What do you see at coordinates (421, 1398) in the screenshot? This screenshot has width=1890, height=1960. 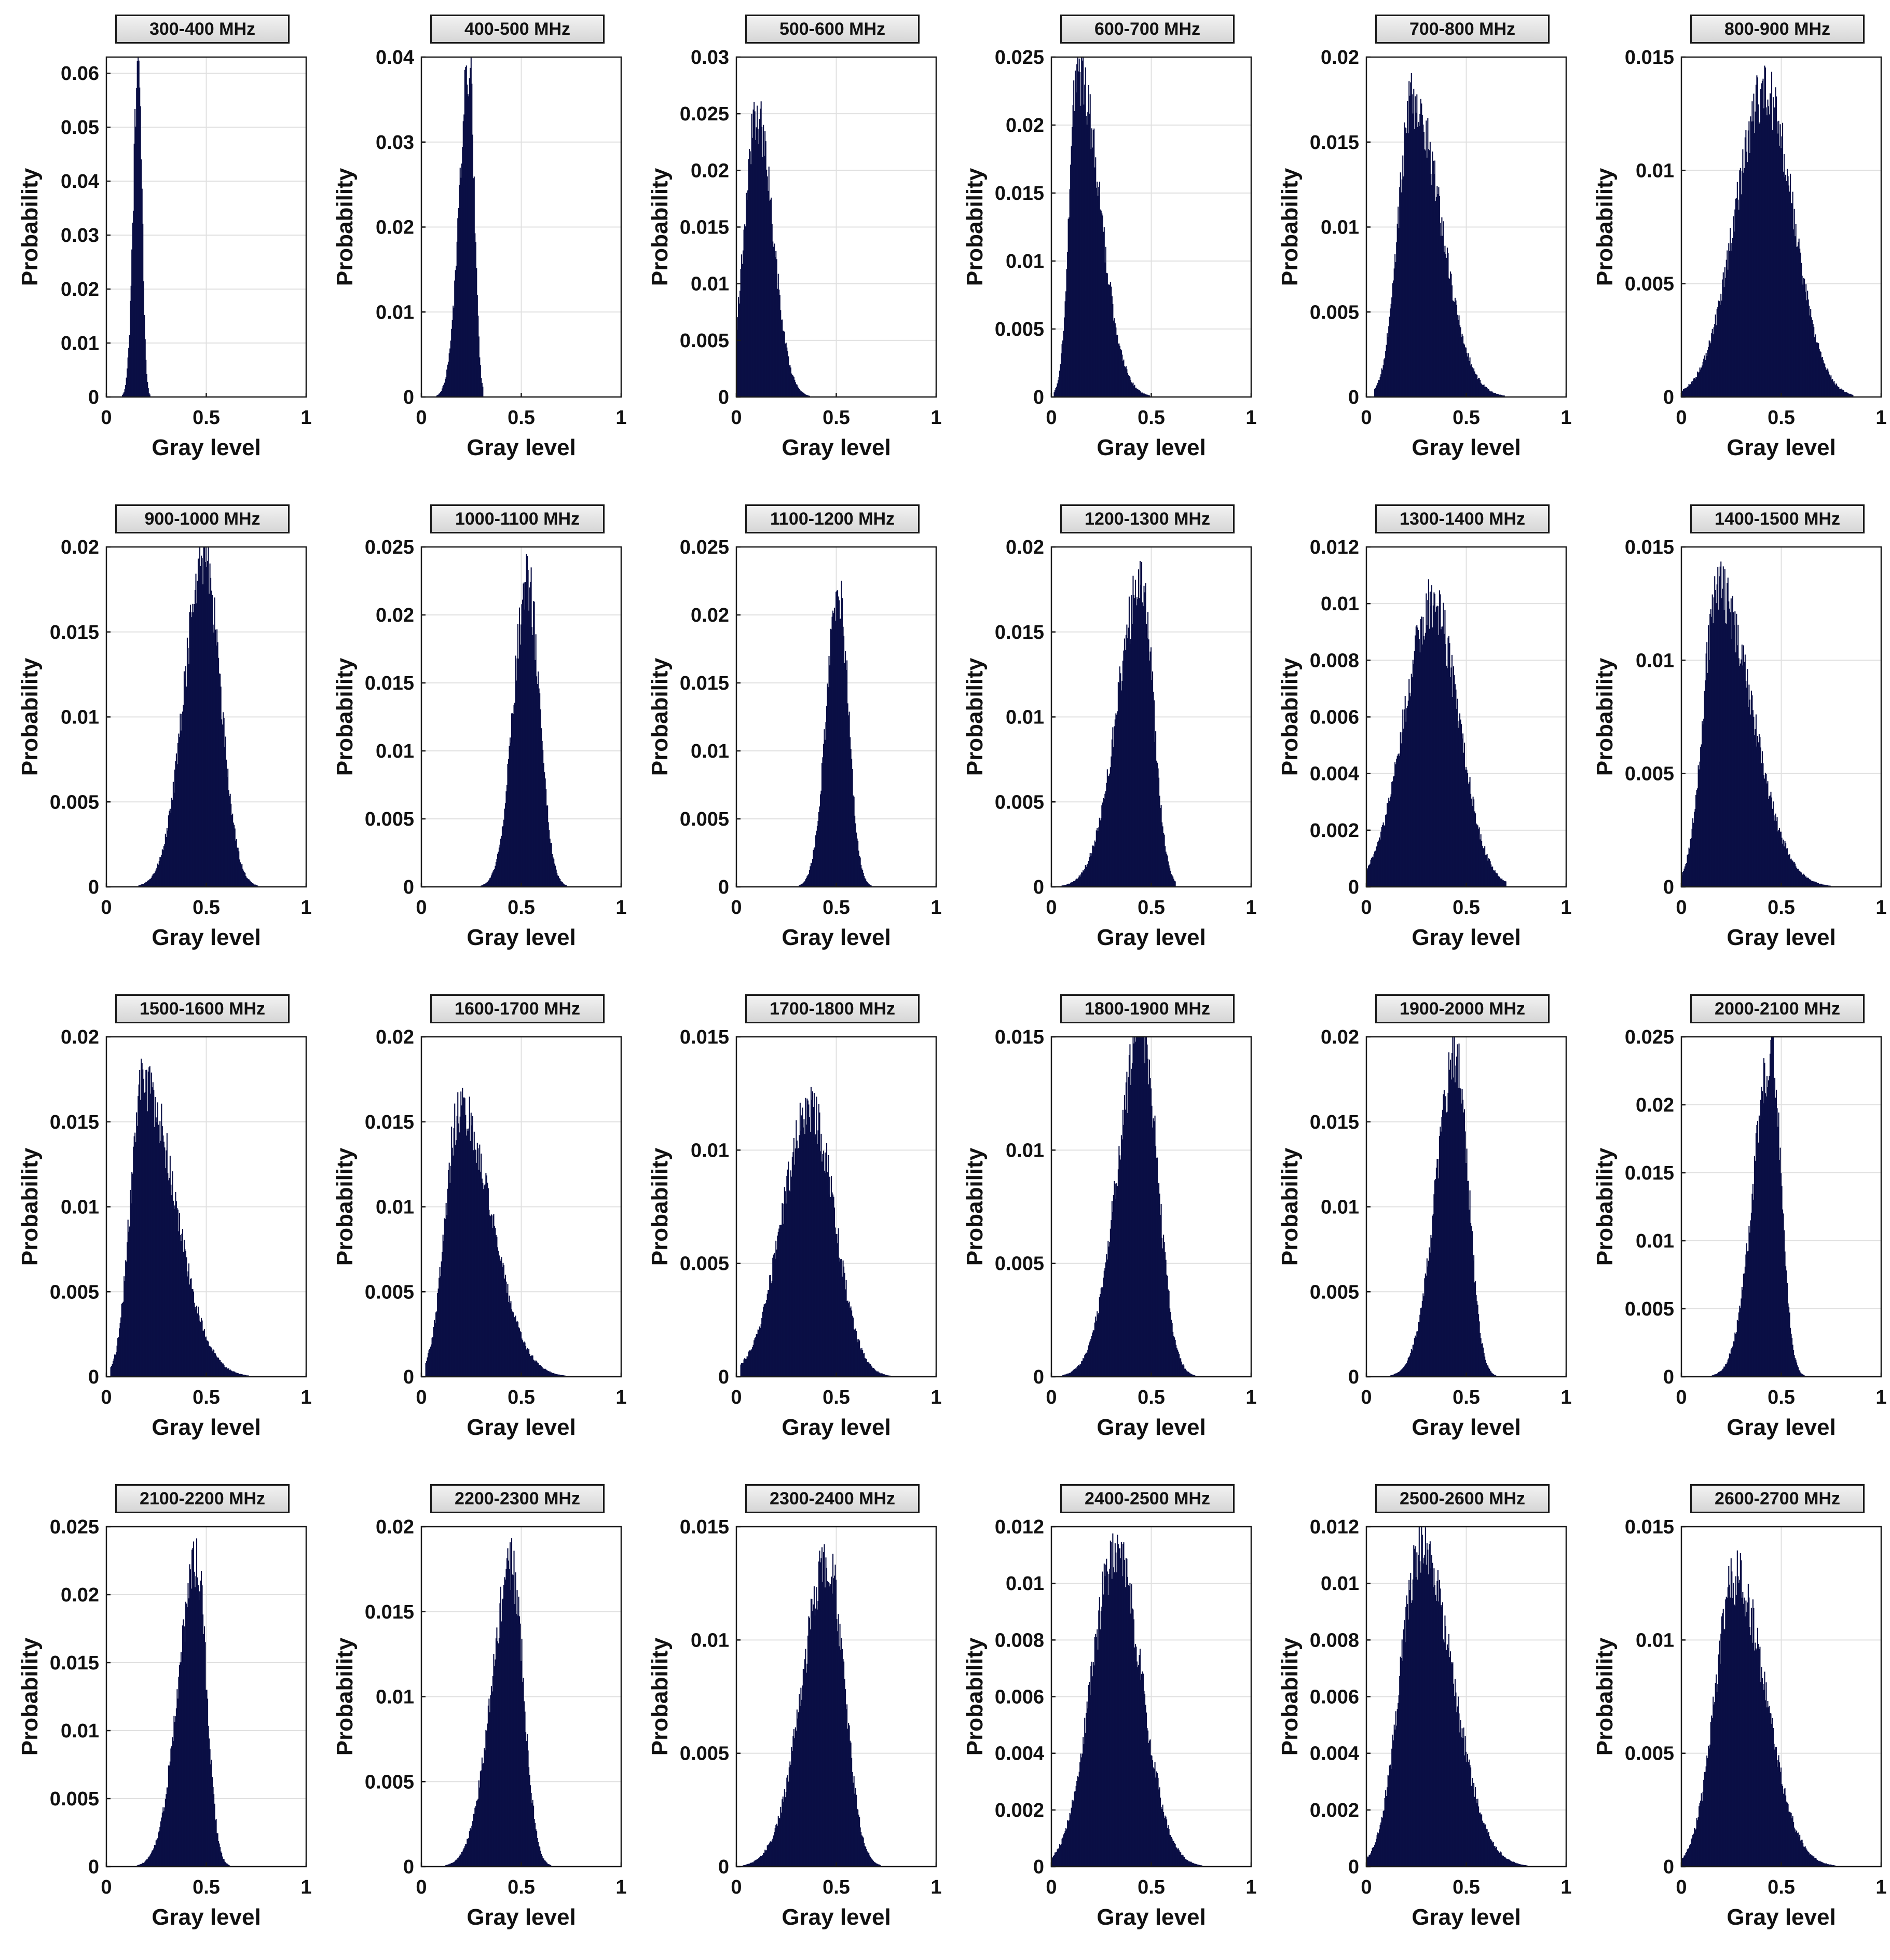 I see `x-tick-label: 0` at bounding box center [421, 1398].